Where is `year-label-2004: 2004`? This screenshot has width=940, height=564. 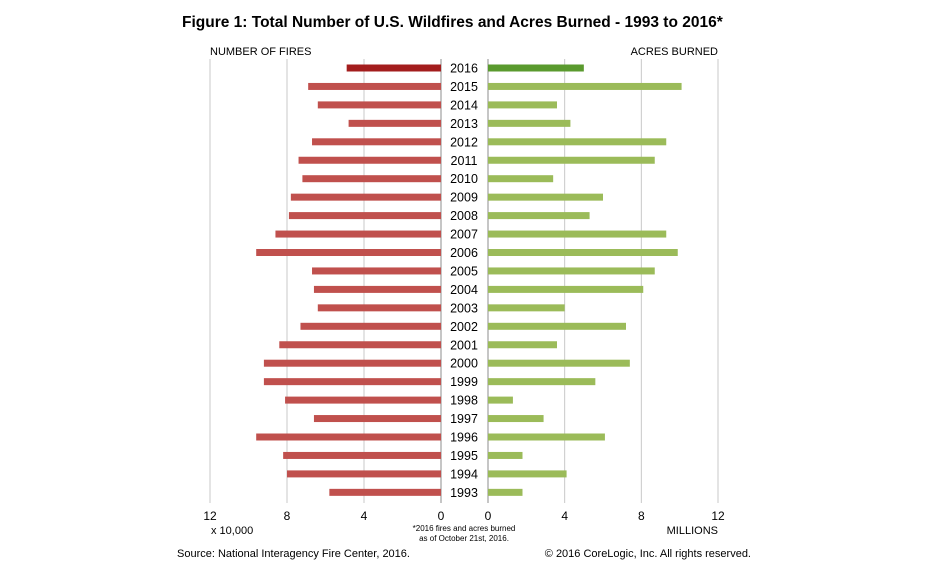
year-label-2004: 2004 is located at coordinates (464, 290).